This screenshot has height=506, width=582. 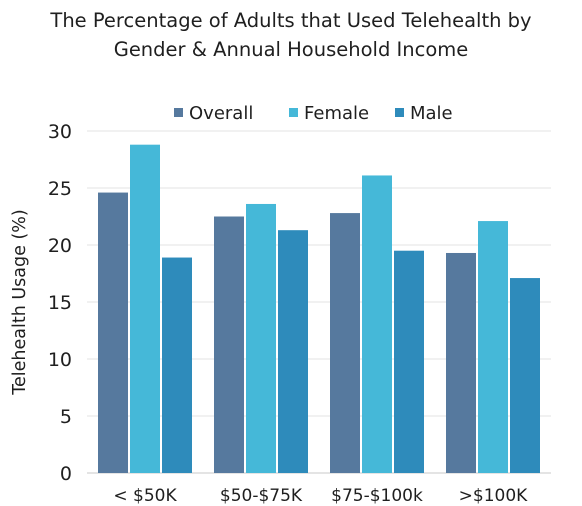 I want to click on legend-item-overall: Overall, so click(x=213, y=113).